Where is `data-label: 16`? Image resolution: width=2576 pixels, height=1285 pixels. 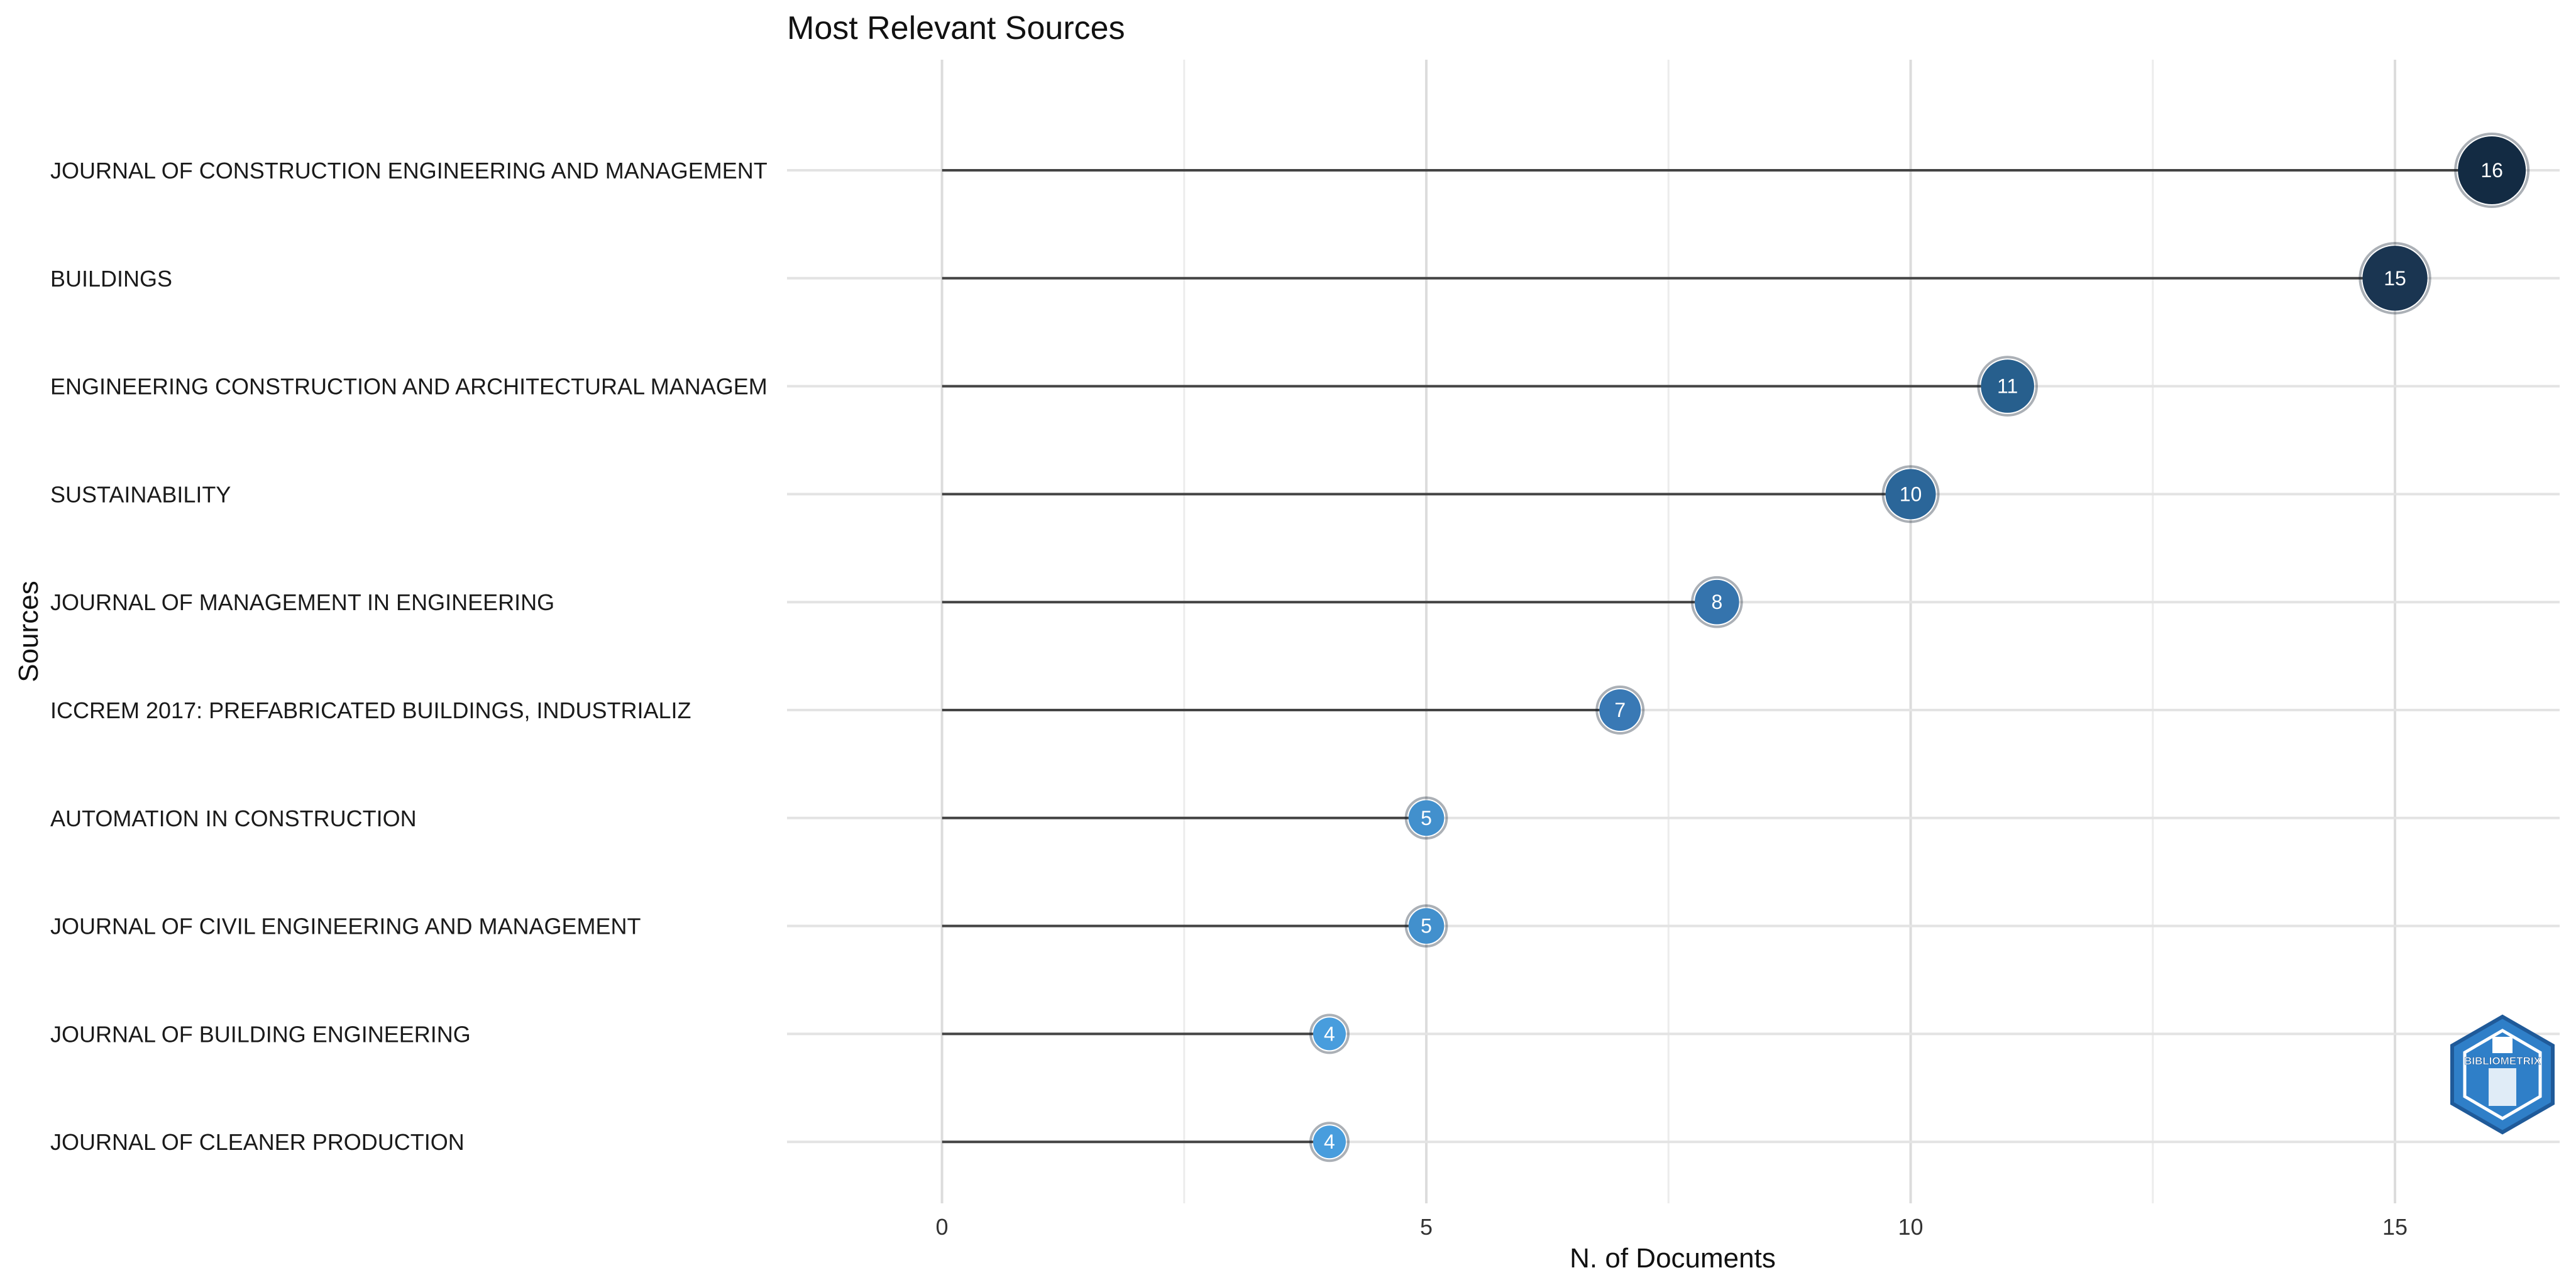 data-label: 16 is located at coordinates (2492, 170).